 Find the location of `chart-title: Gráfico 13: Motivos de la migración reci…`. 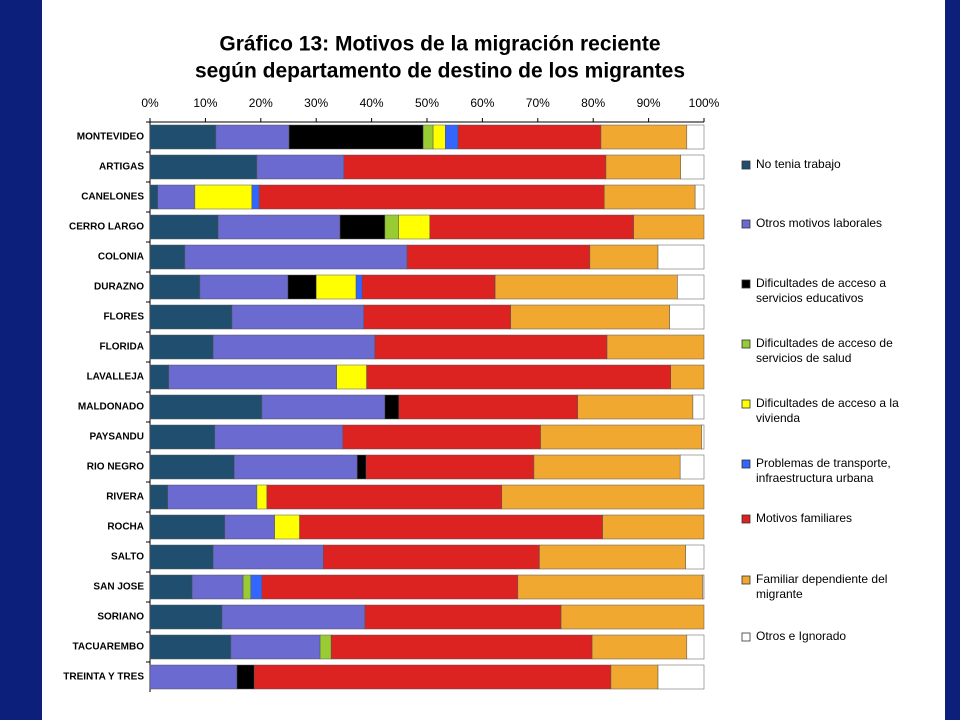

chart-title: Gráfico 13: Motivos de la migración reci… is located at coordinates (439, 44).